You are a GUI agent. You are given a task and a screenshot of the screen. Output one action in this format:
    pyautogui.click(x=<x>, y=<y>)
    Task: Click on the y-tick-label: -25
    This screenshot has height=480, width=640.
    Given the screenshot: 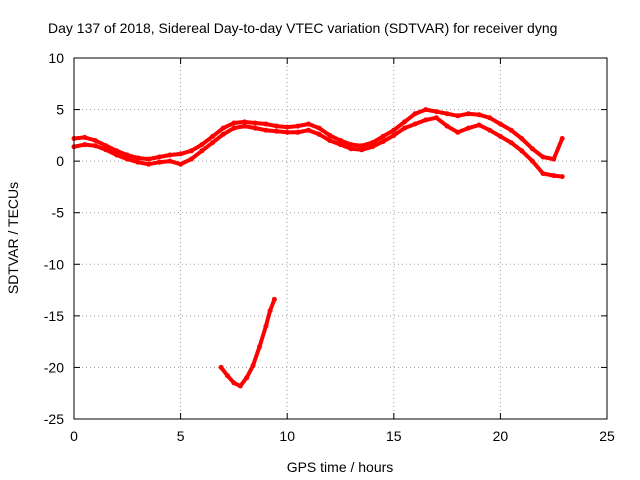 What is the action you would take?
    pyautogui.click(x=54, y=419)
    